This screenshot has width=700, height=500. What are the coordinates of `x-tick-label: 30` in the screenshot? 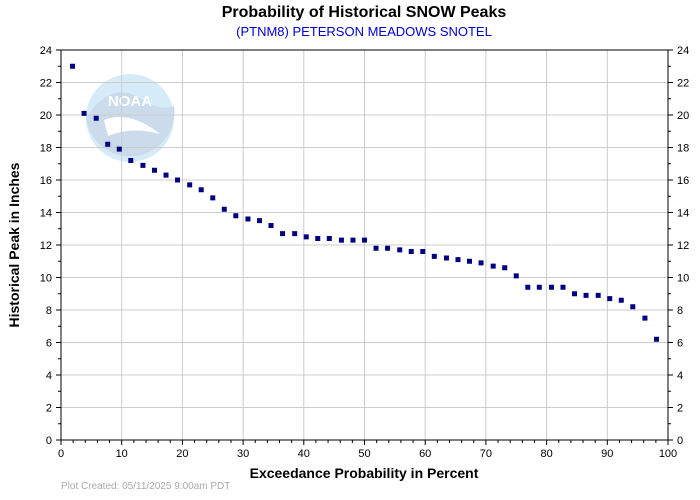 It's located at (243, 454).